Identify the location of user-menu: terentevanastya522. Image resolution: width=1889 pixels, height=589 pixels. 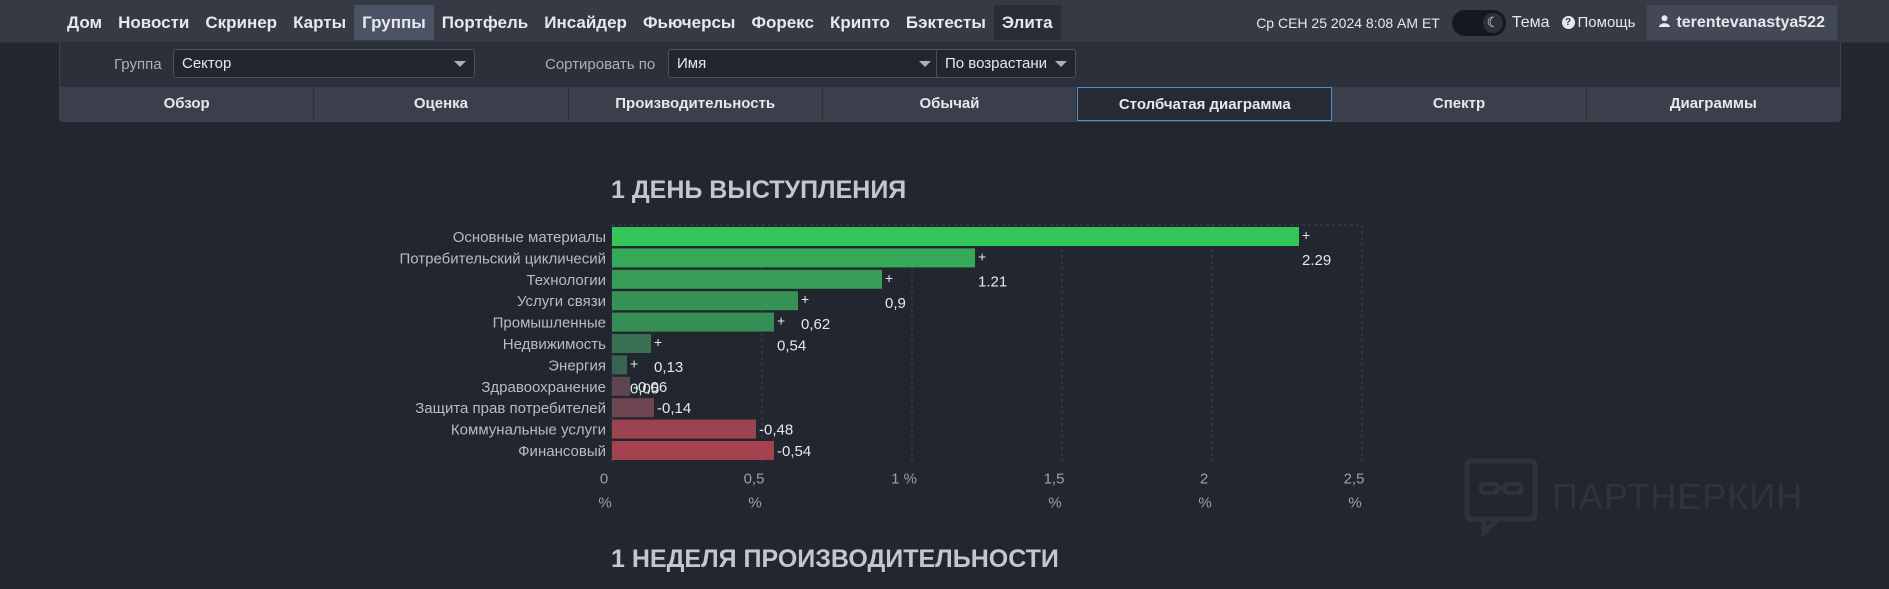
(1742, 22).